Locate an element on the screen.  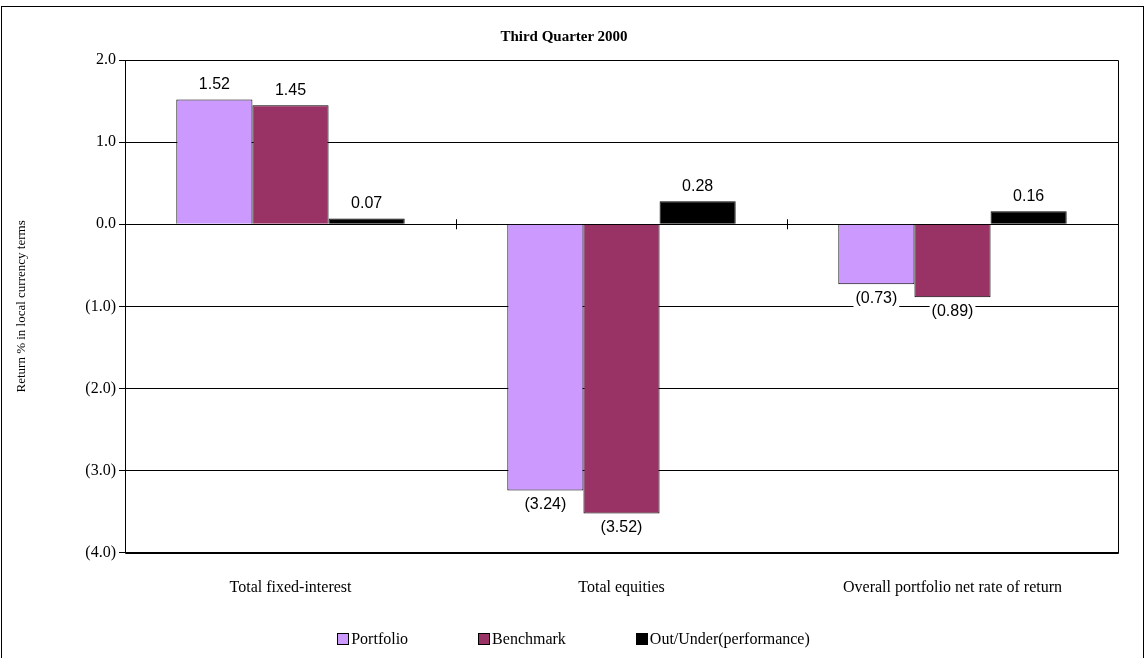
data-label: (0.73) is located at coordinates (876, 297).